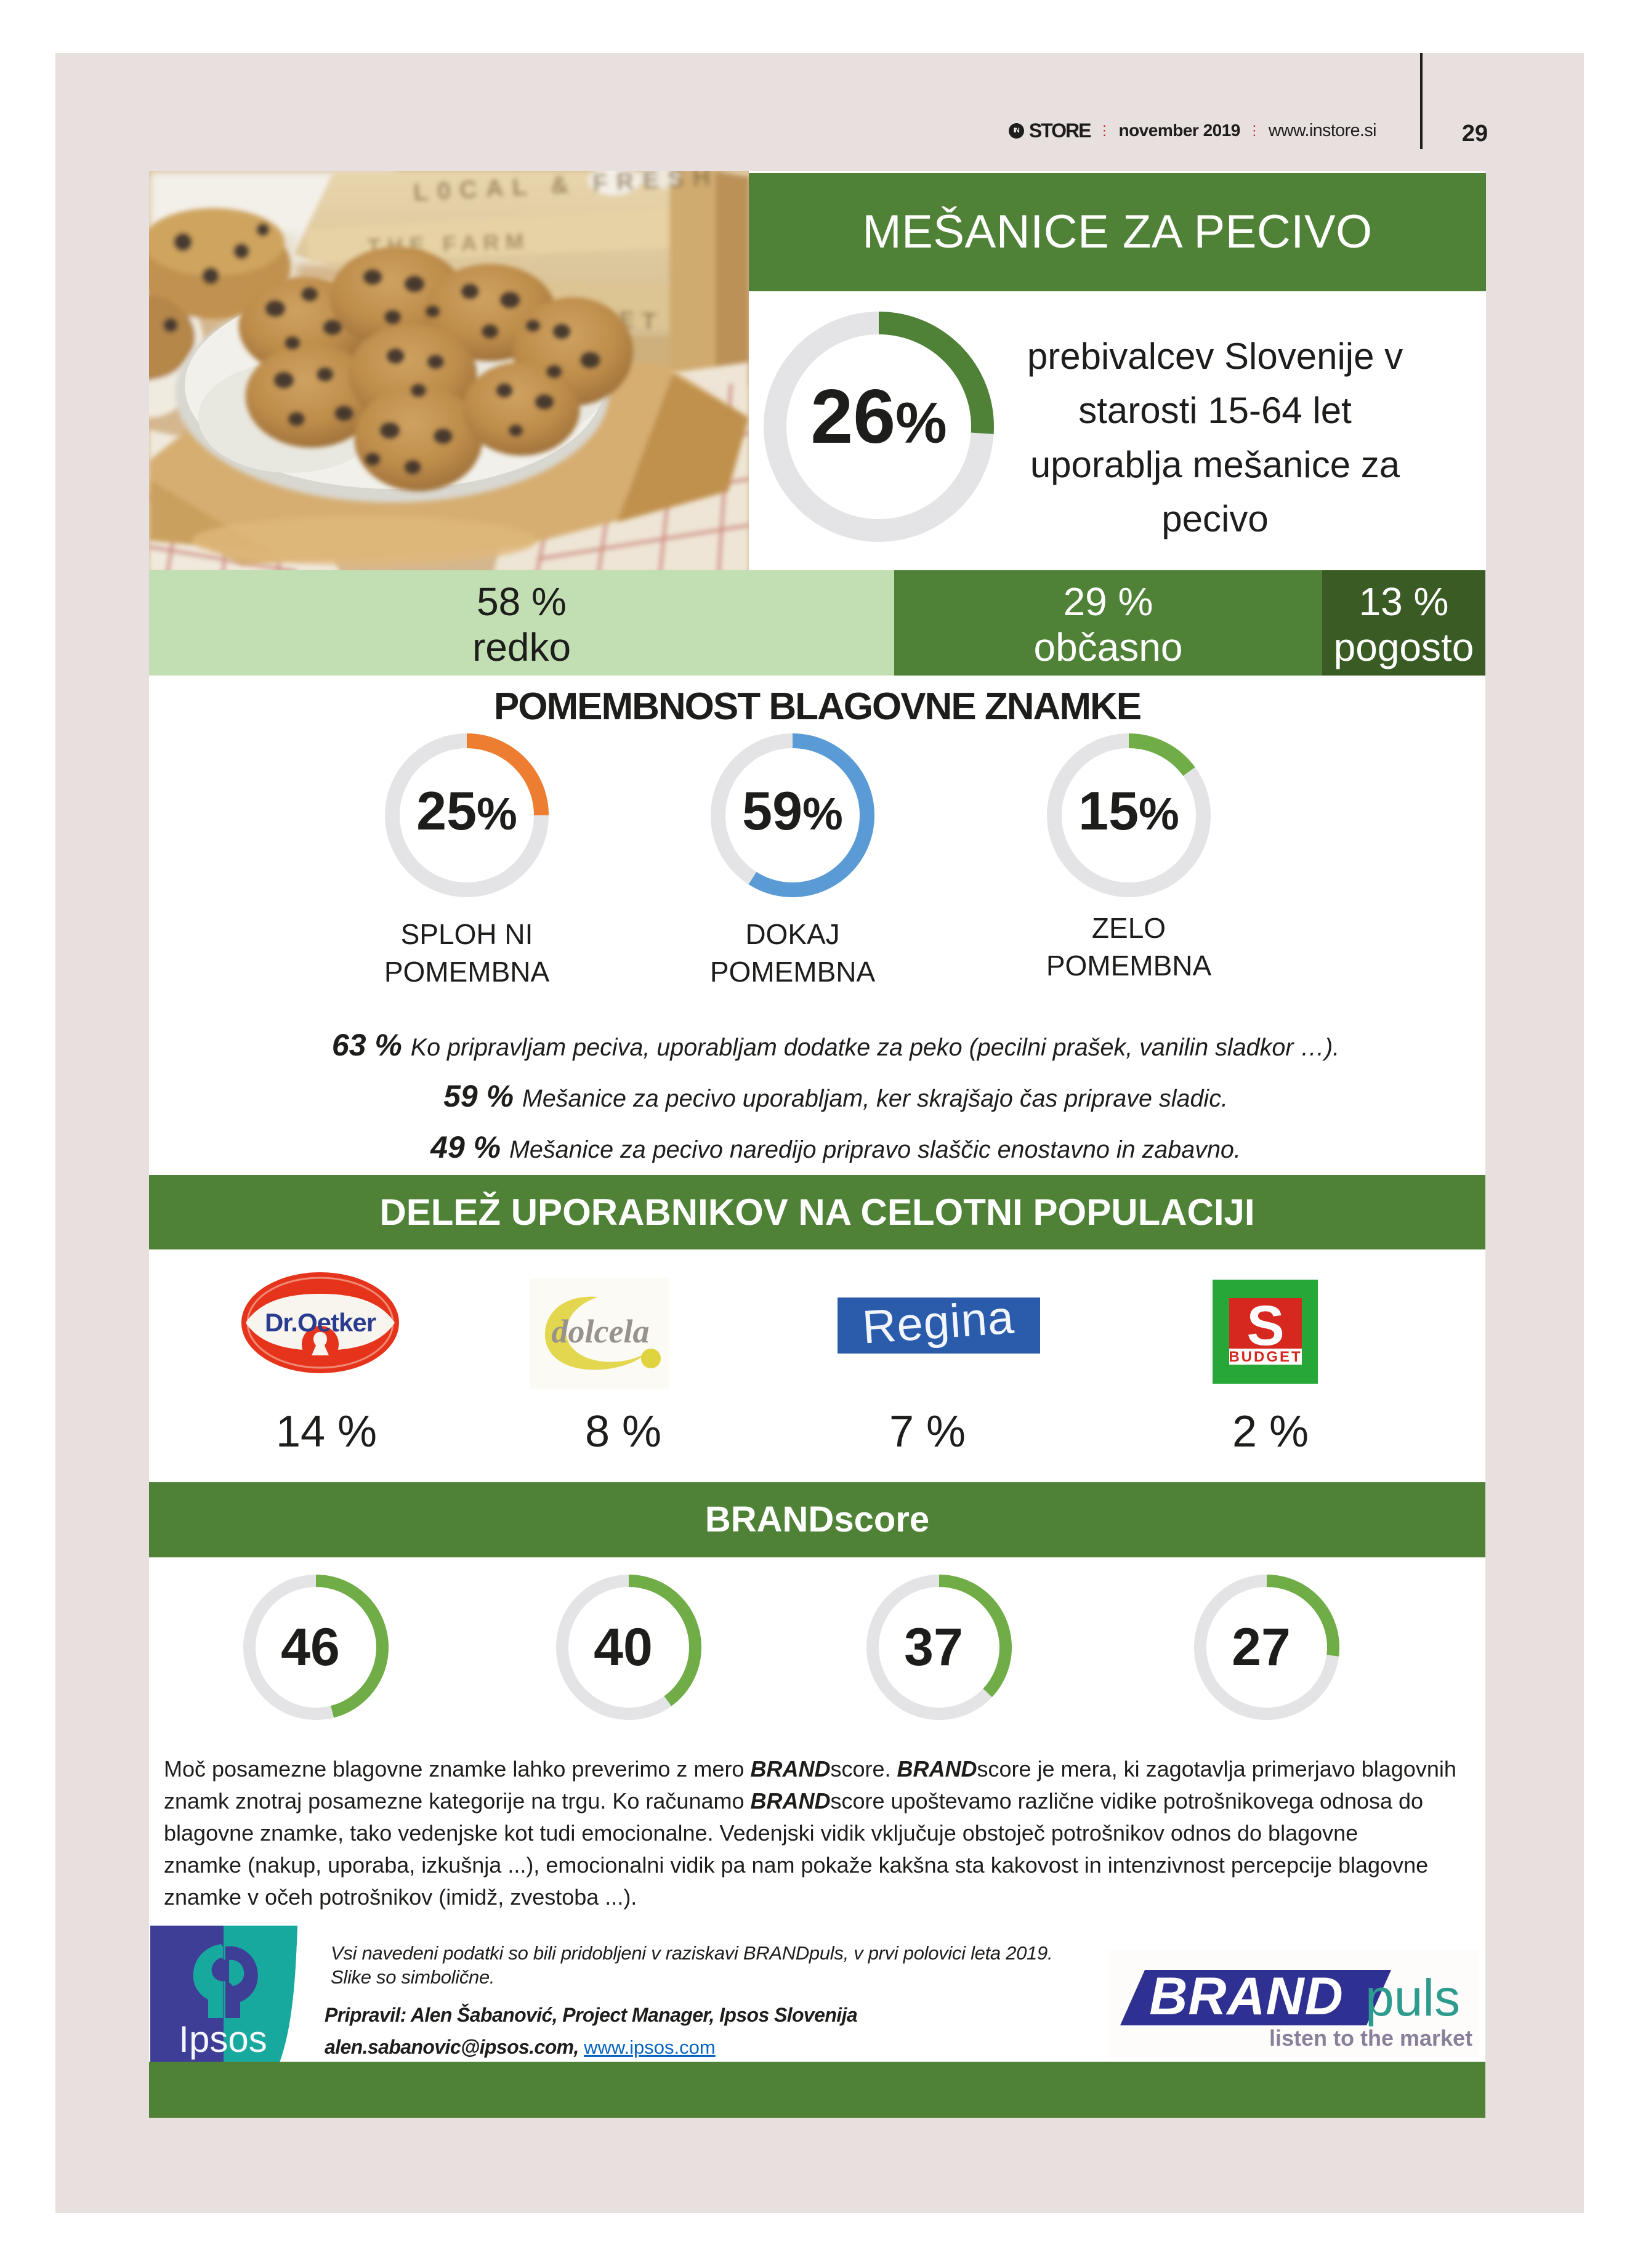 Image resolution: width=1635 pixels, height=2268 pixels. Describe the element at coordinates (223, 2040) in the screenshot. I see `svg-text: Ipsos` at that location.